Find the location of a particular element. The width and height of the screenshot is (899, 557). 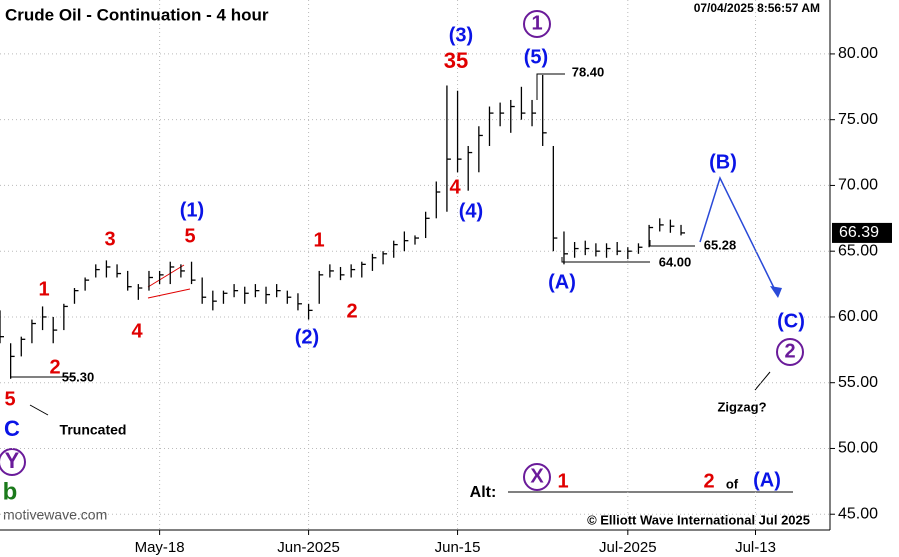

annotation: Zigzag? is located at coordinates (741, 406).